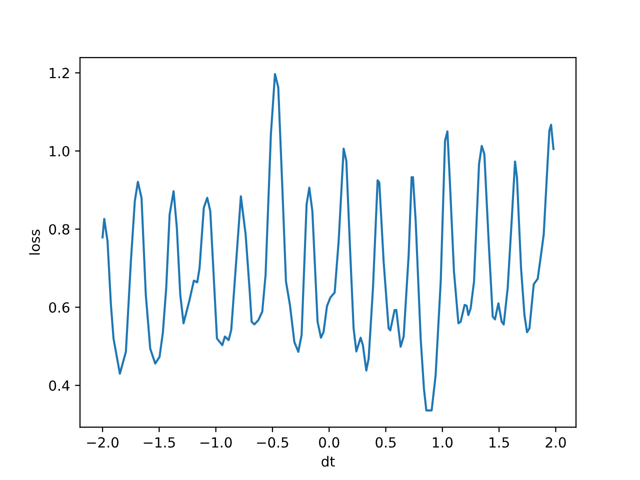  What do you see at coordinates (442, 442) in the screenshot?
I see `x-tick-label: 1.0` at bounding box center [442, 442].